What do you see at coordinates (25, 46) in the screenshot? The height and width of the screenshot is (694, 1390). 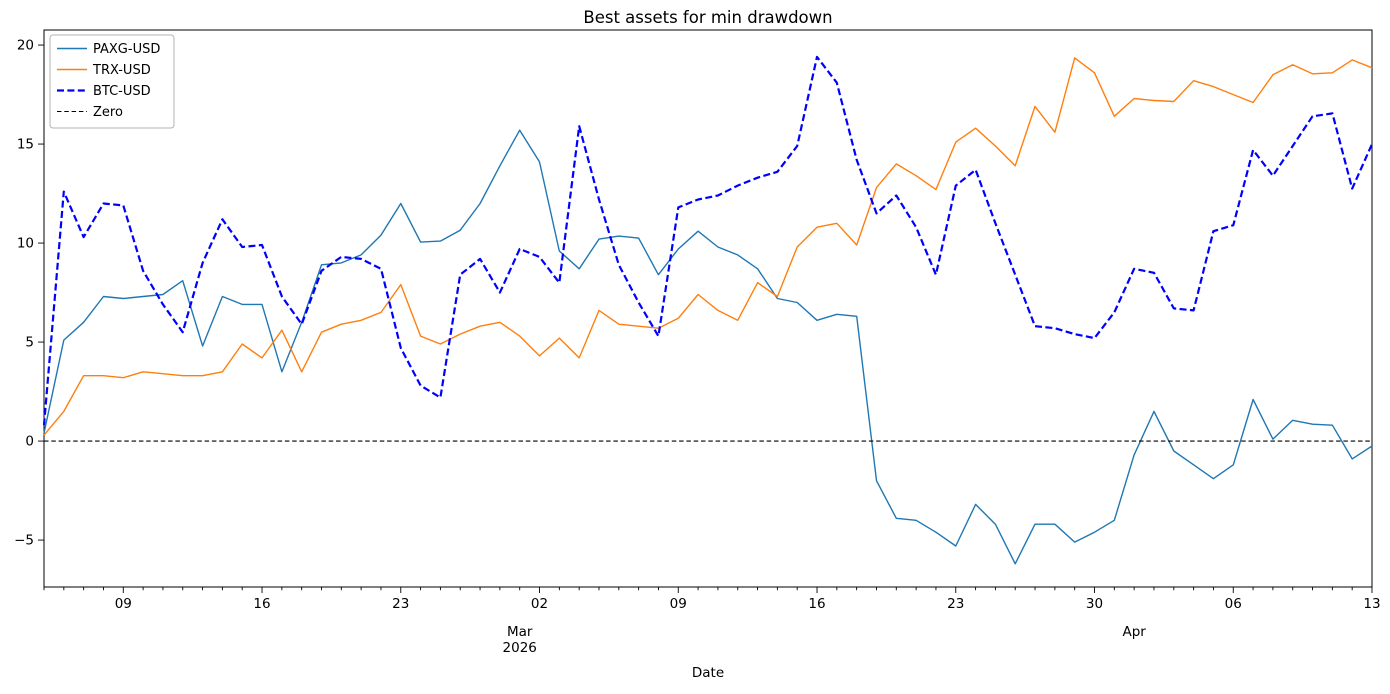 I see `y-tick-label: 20` at bounding box center [25, 46].